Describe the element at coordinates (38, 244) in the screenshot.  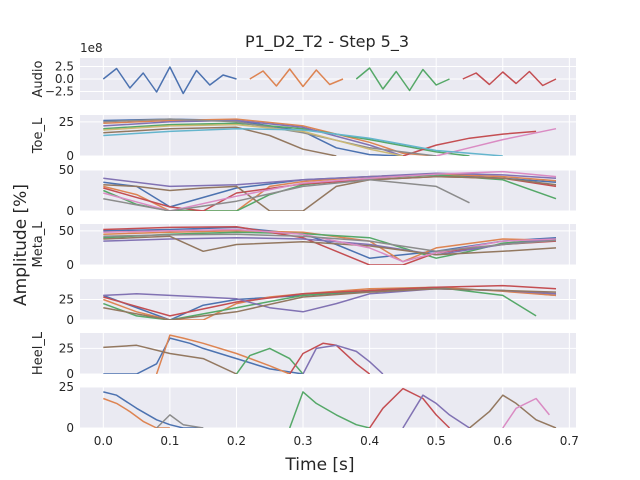
I see `panel-y-label: Meta_L` at that location.